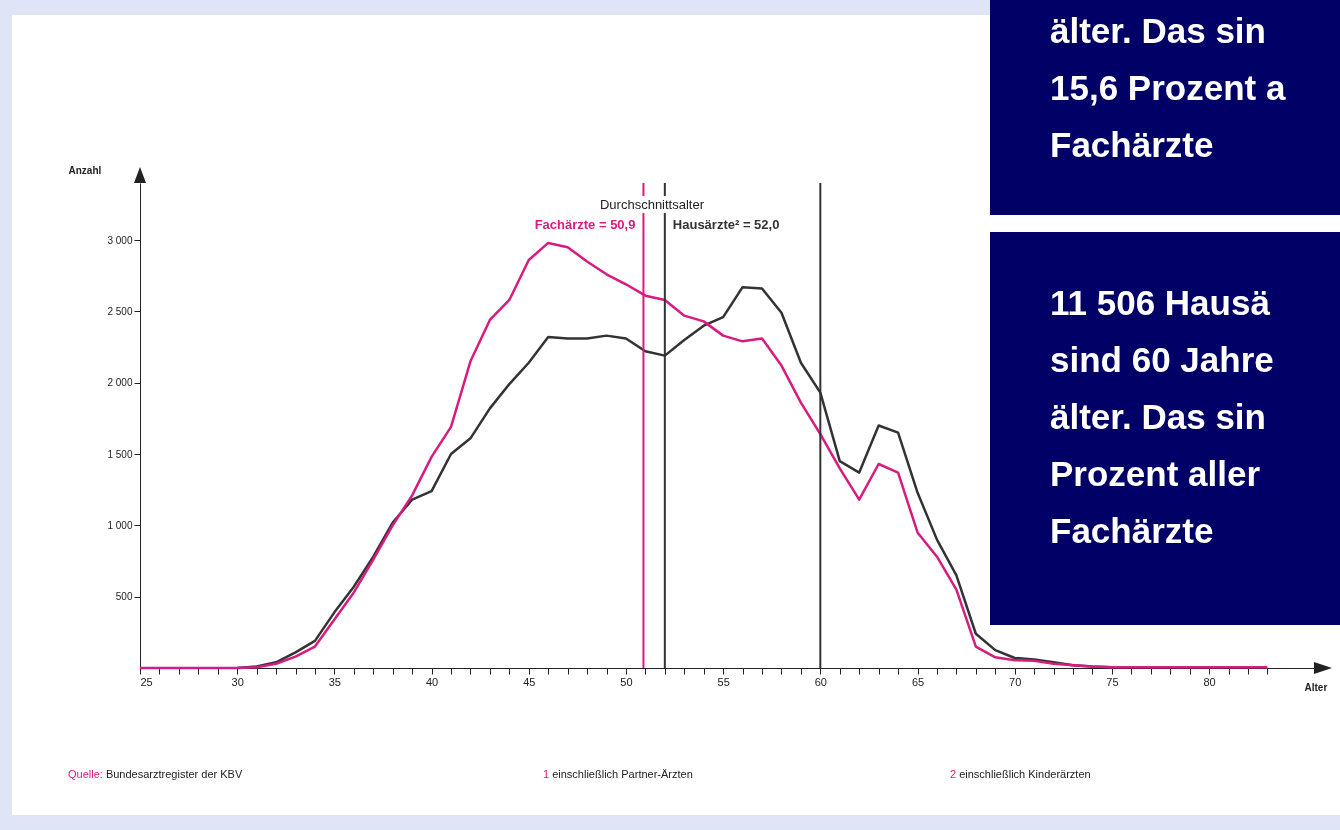 This screenshot has height=830, width=1340. Describe the element at coordinates (1209, 681) in the screenshot. I see `x-tick-label: 80` at that location.